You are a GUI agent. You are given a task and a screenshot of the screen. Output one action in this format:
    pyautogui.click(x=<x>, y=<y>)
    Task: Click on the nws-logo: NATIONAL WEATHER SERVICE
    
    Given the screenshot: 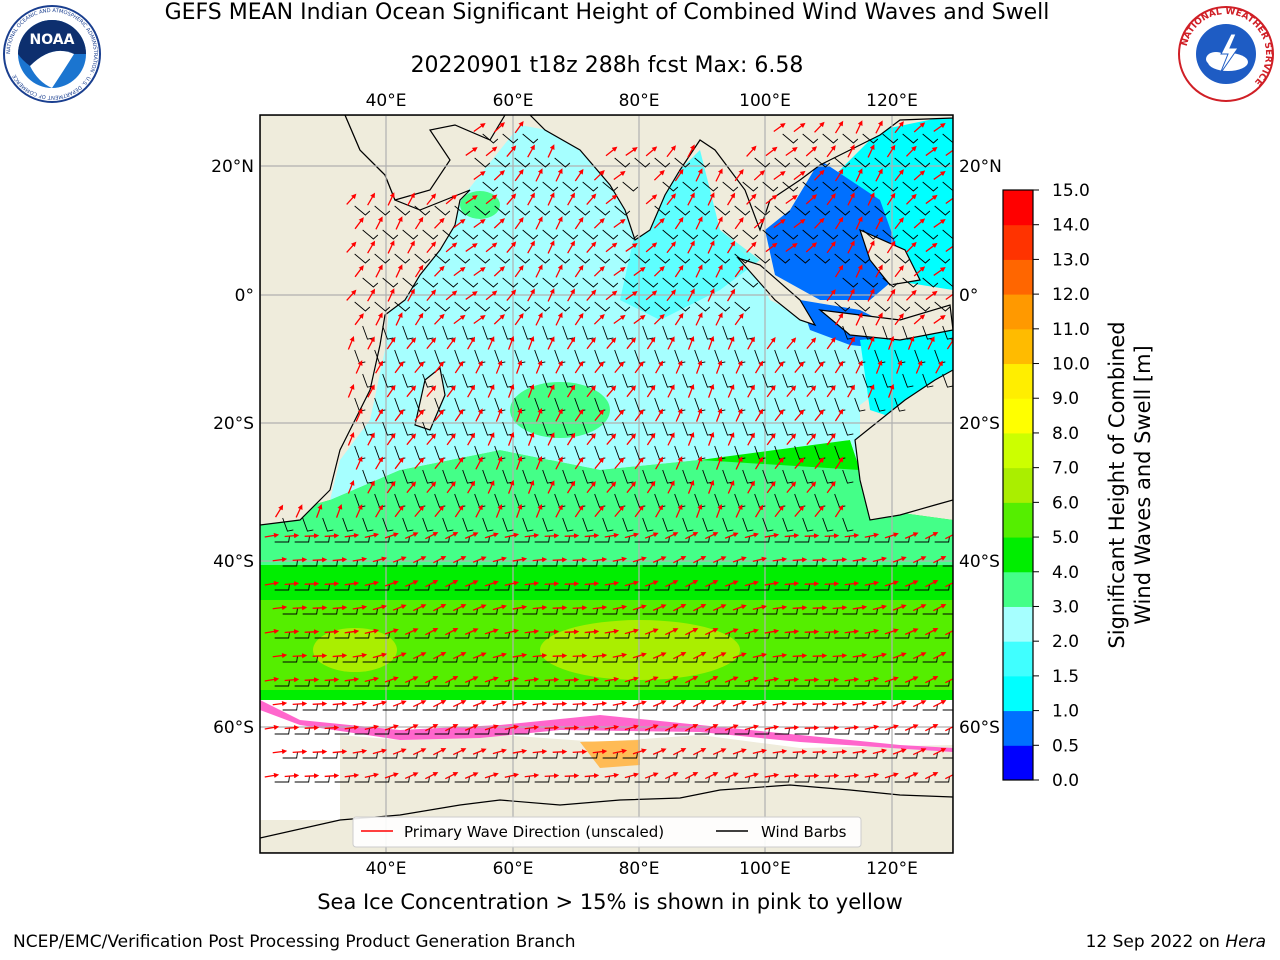 What is the action you would take?
    pyautogui.click(x=1226, y=54)
    